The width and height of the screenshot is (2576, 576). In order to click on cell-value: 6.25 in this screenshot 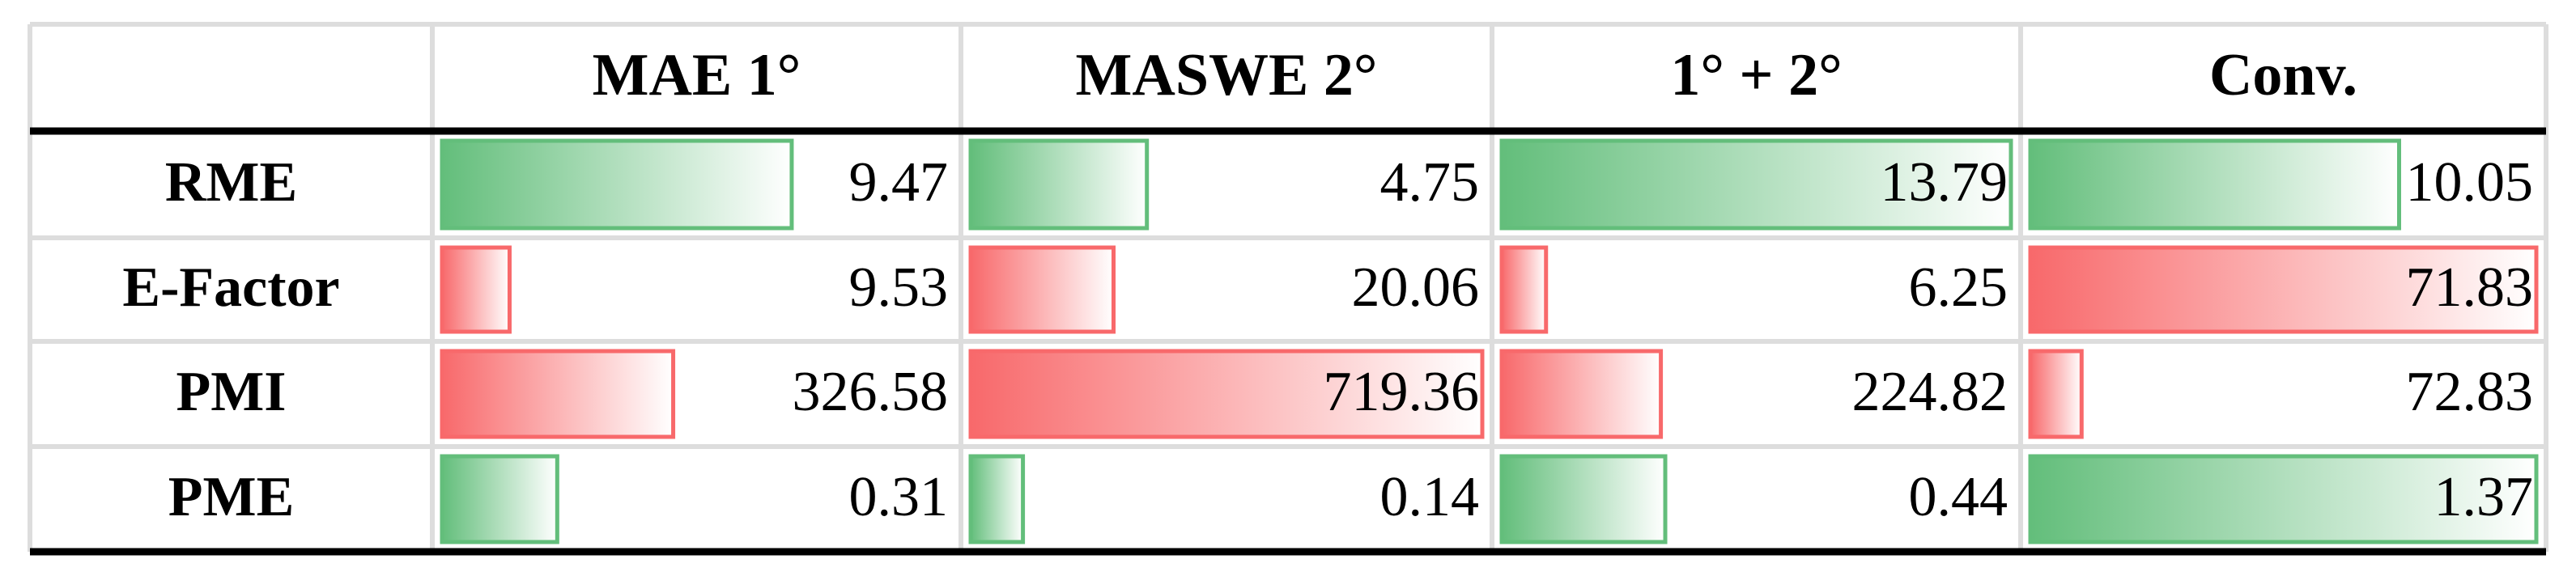, I will do `click(1959, 287)`.